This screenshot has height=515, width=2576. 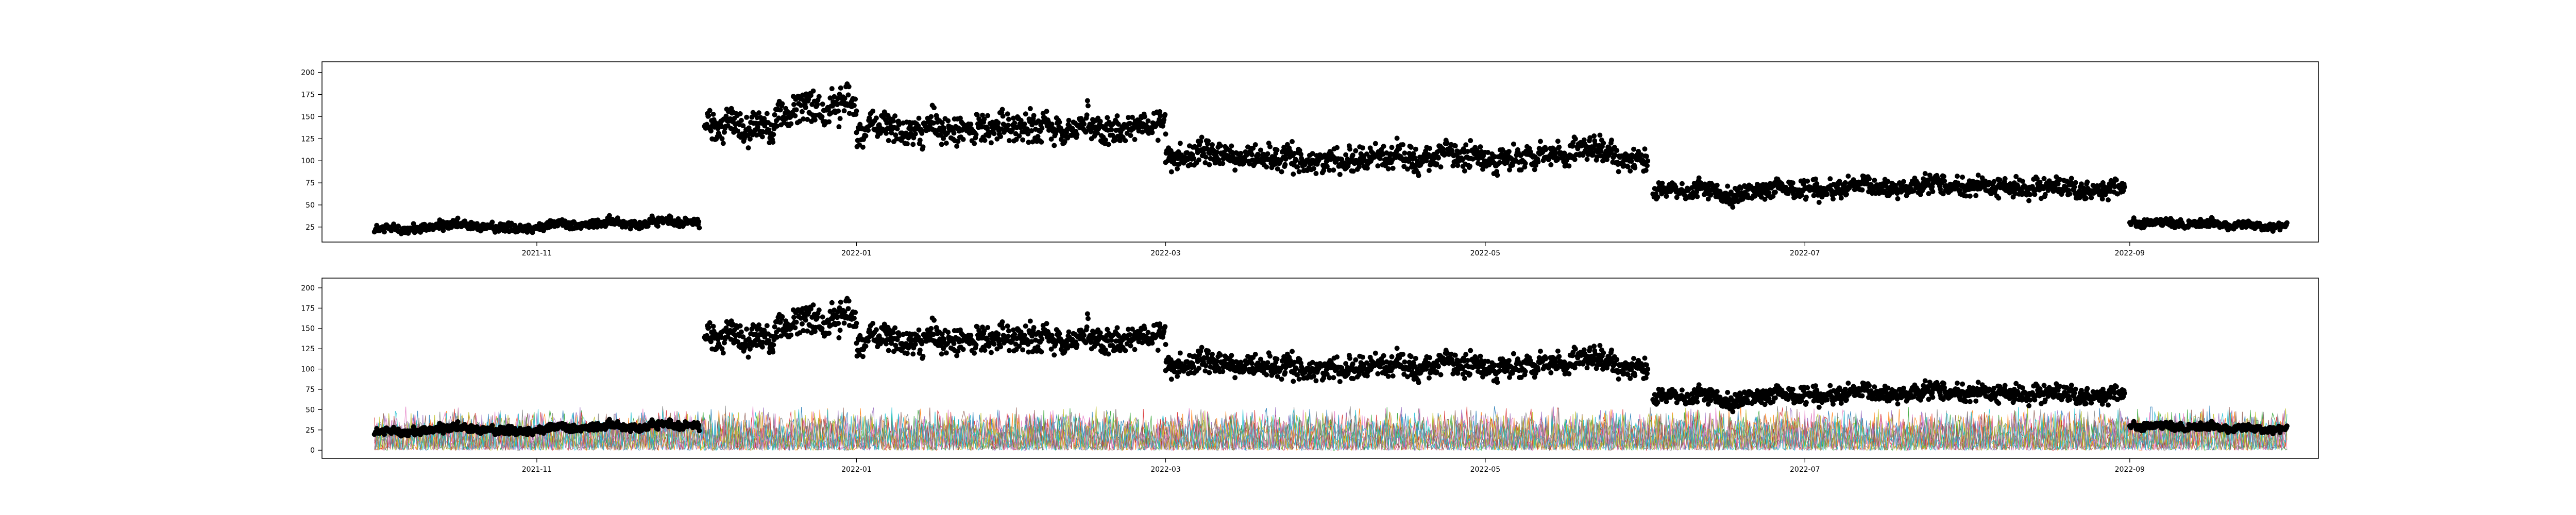 What do you see at coordinates (310, 205) in the screenshot?
I see `top-y-tick-label: 50` at bounding box center [310, 205].